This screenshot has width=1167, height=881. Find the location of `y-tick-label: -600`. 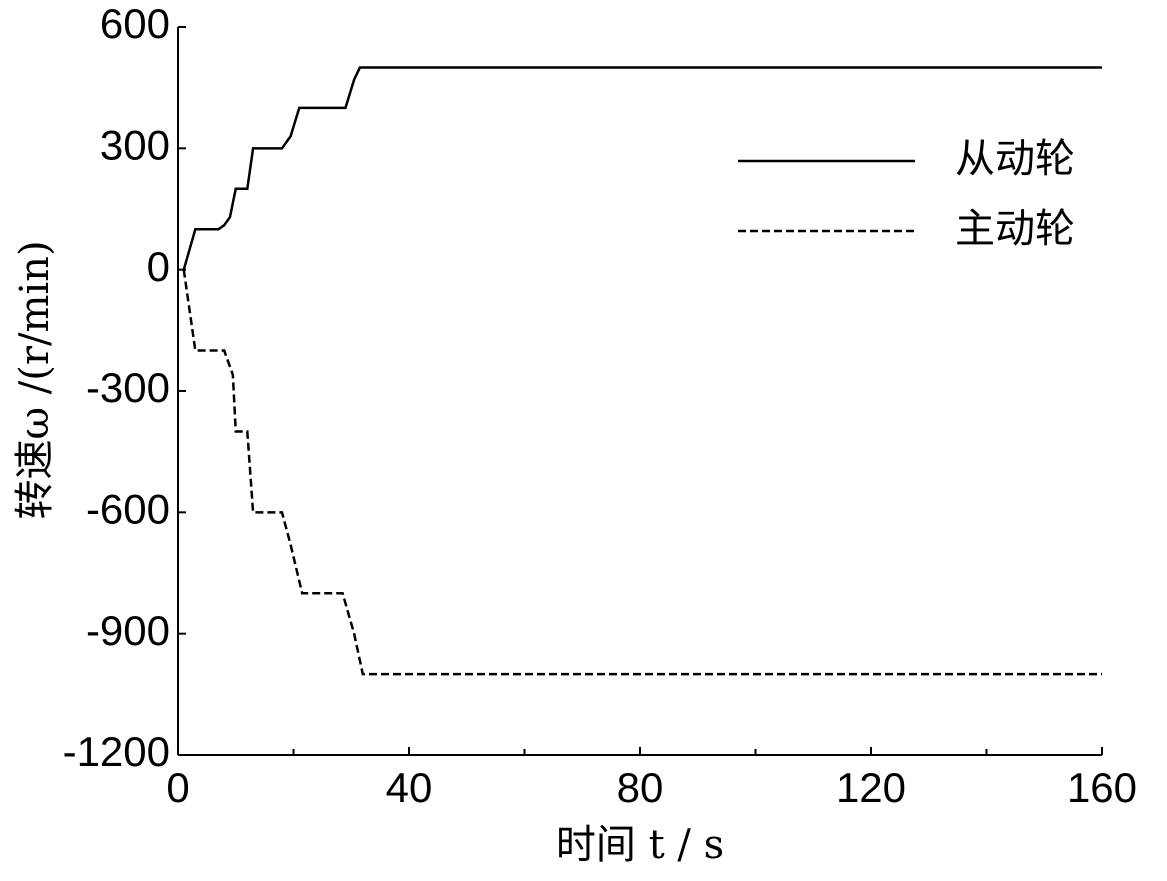

y-tick-label: -600 is located at coordinates (128, 508).